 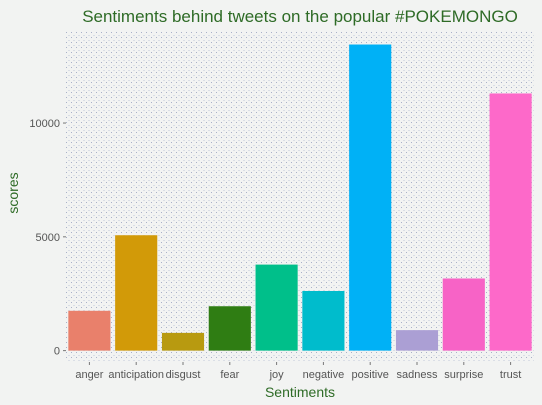 What do you see at coordinates (183, 375) in the screenshot?
I see `x-tick-label-disgust: disgust` at bounding box center [183, 375].